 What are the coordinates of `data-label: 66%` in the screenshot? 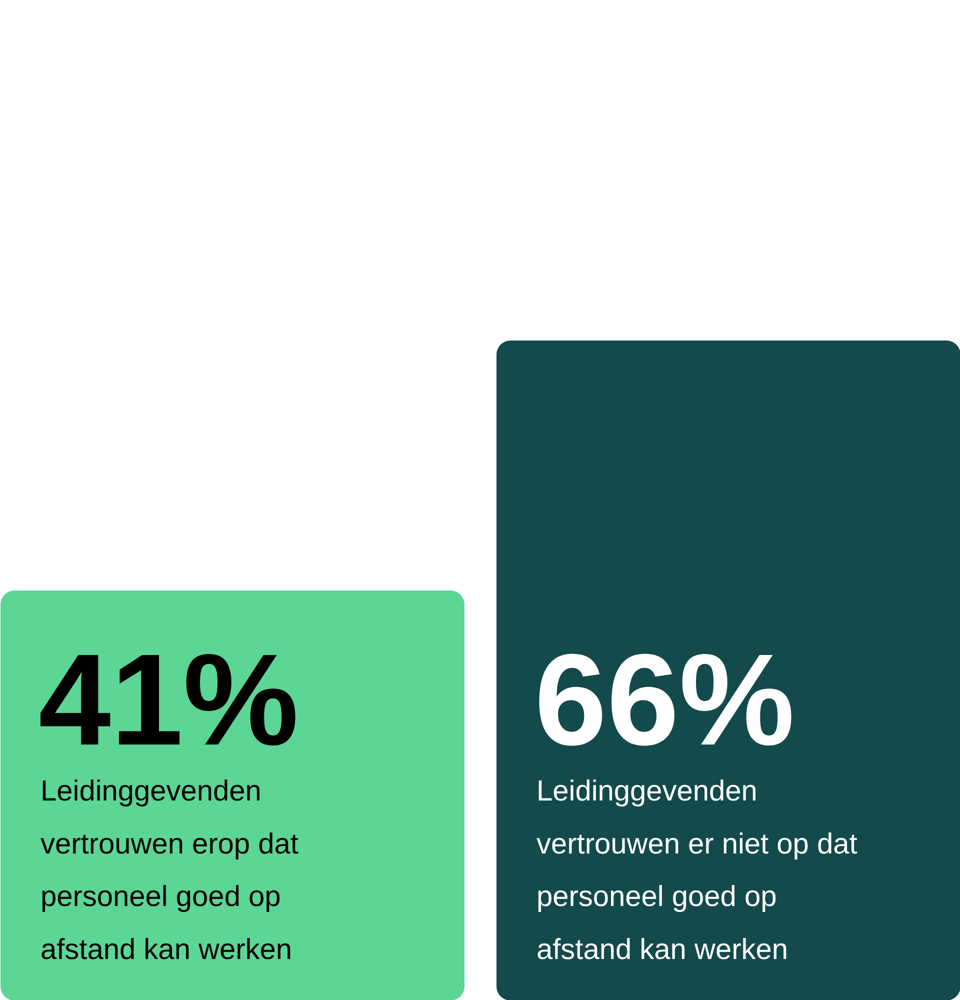 It's located at (664, 699).